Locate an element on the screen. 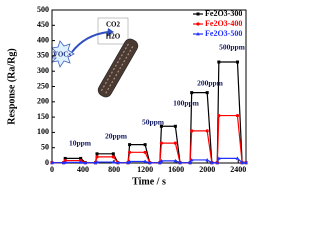 The width and height of the screenshot is (320, 240). x-tick-label: 2400 is located at coordinates (238, 169).